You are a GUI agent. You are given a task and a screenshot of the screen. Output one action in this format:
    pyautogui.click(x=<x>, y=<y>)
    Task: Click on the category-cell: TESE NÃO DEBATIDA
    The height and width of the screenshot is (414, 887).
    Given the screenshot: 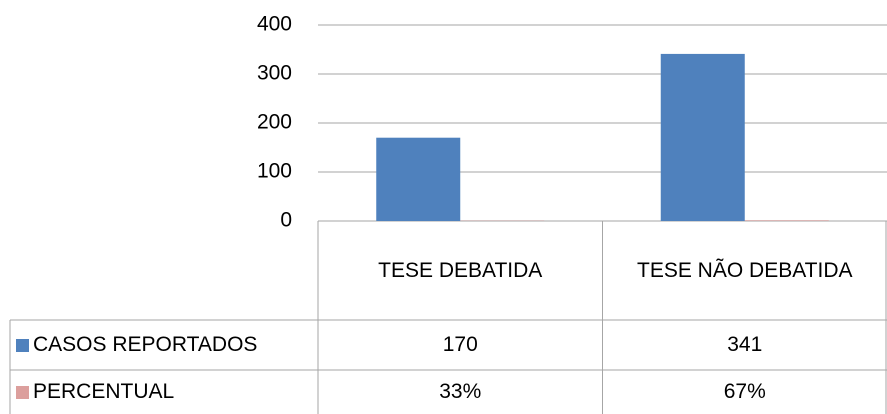 What is the action you would take?
    pyautogui.click(x=745, y=270)
    